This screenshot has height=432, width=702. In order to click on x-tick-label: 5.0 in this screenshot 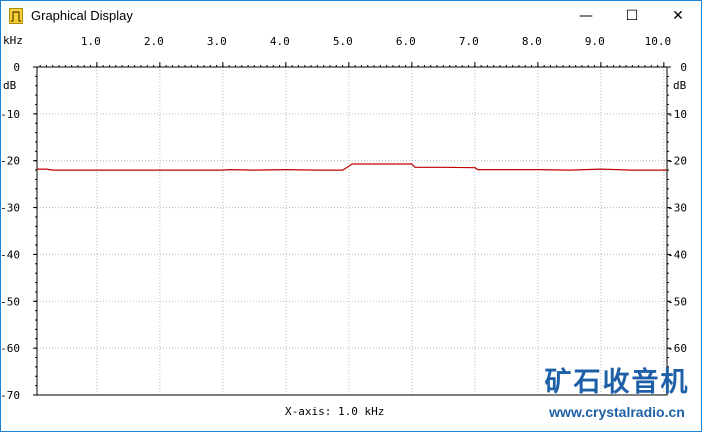, I will do `click(343, 41)`.